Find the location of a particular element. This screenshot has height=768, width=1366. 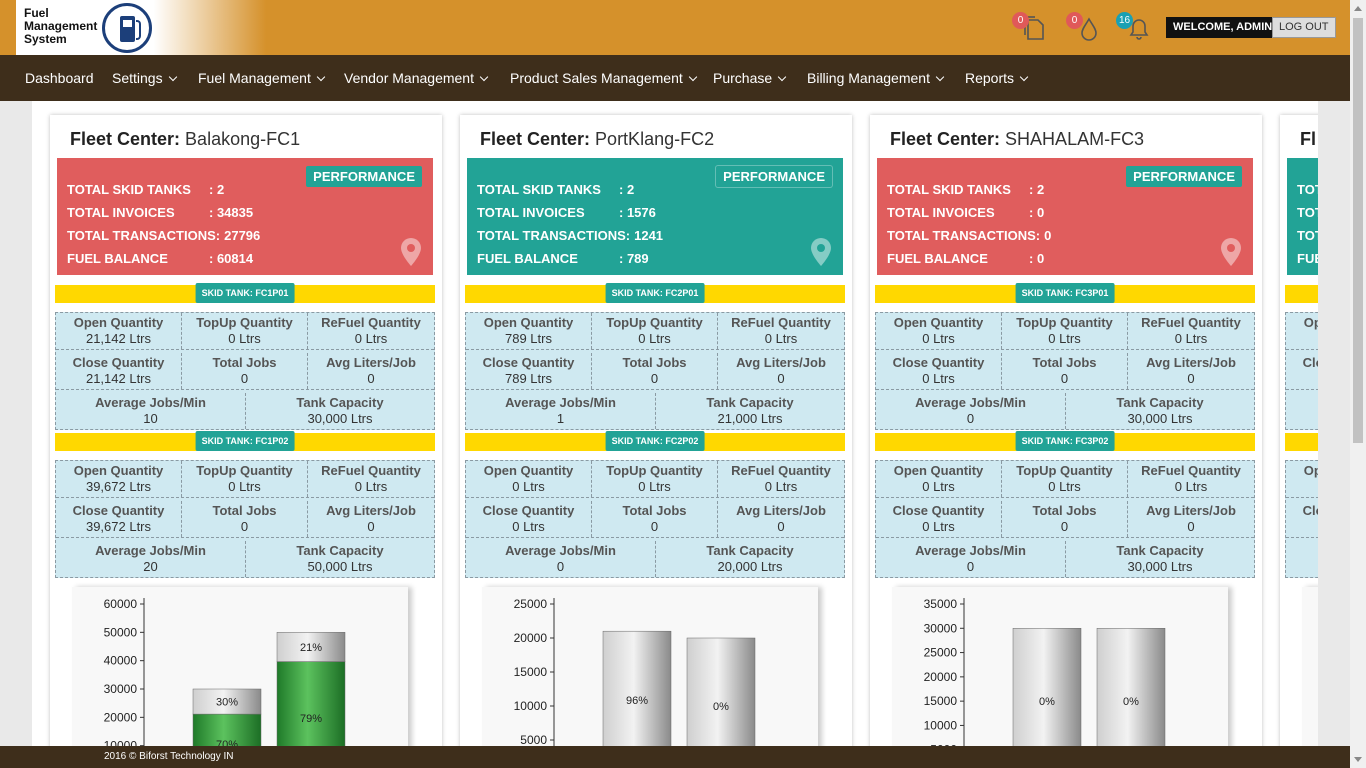

summary-value: : 0 is located at coordinates (1037, 258).